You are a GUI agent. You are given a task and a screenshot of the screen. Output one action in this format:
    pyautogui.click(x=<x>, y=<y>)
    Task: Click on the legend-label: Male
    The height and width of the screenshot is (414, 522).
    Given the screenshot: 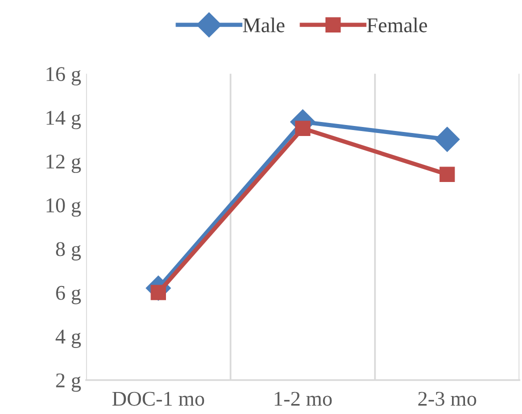 What is the action you would take?
    pyautogui.click(x=263, y=25)
    